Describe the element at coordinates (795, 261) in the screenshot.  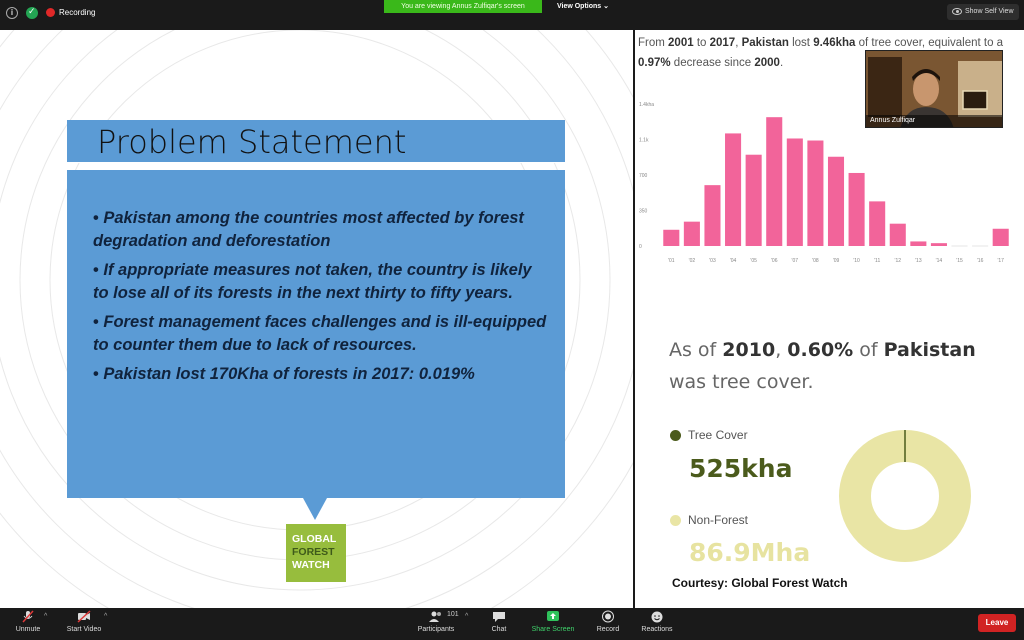
I see `x-tick-label: '07` at that location.